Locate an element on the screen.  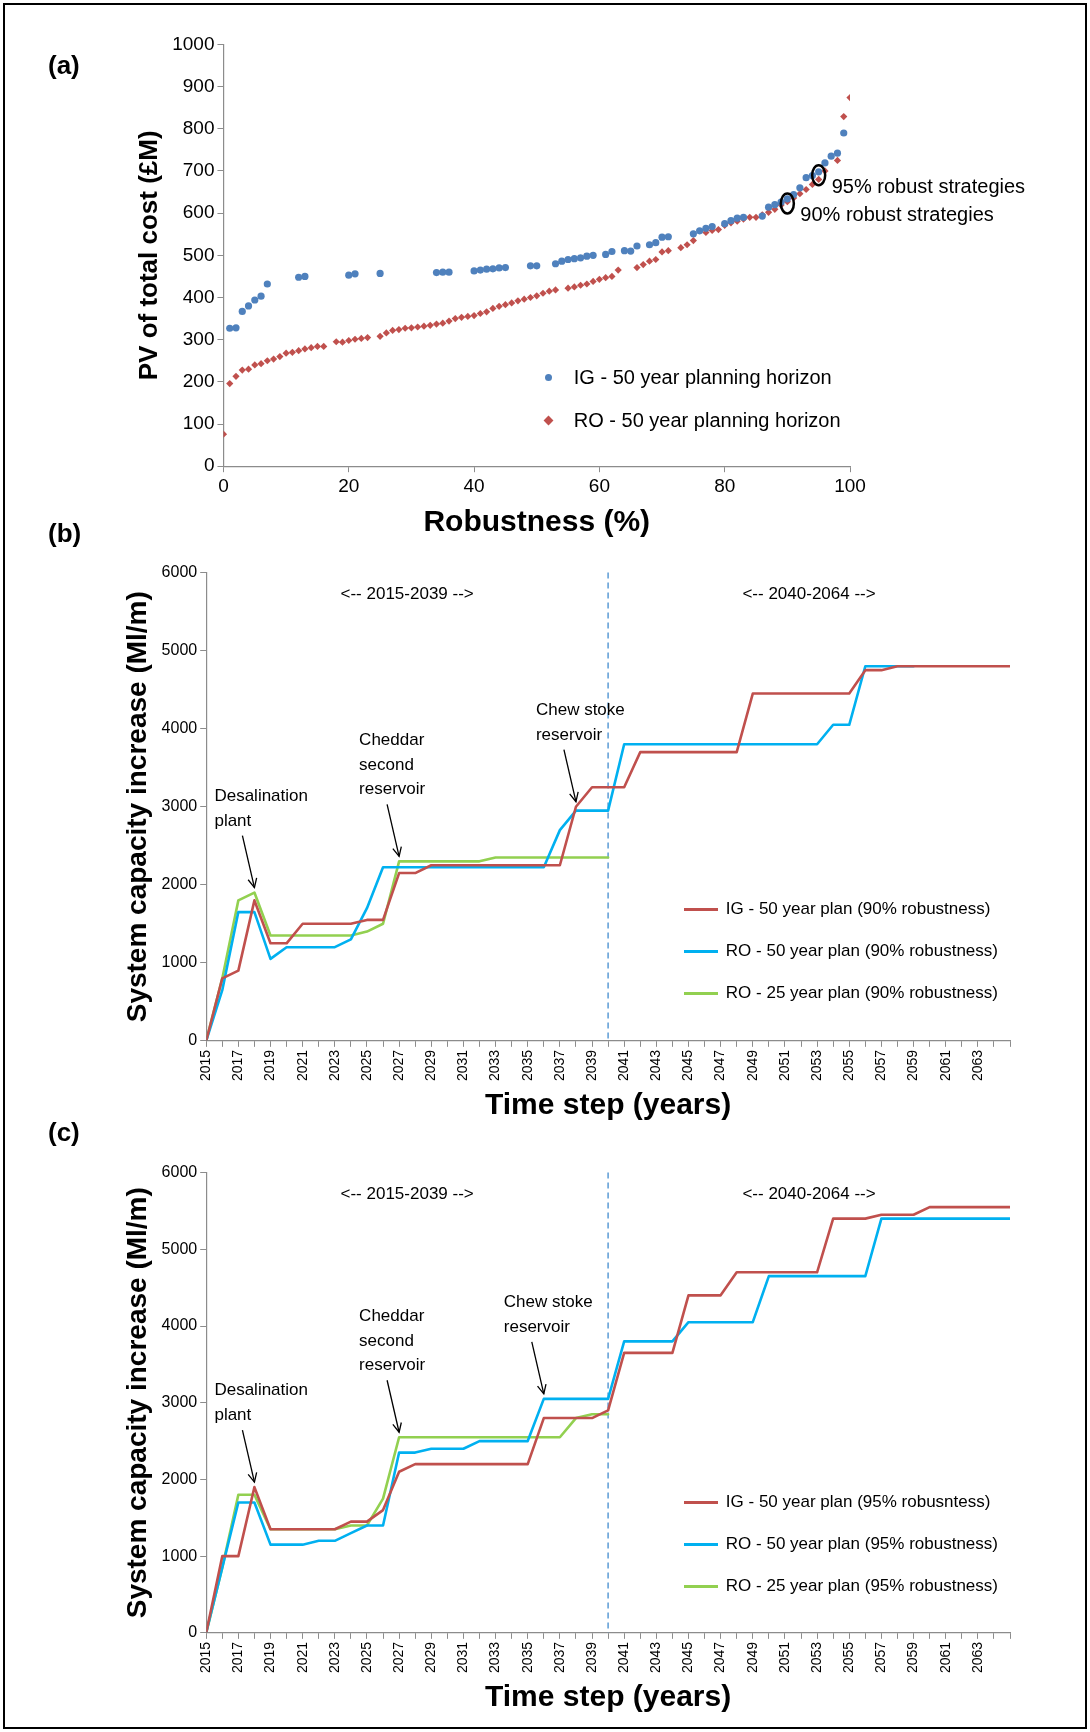
chart-title: (a) is located at coordinates (64, 65).